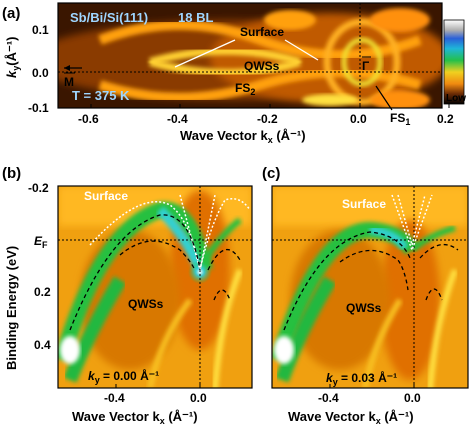 The width and height of the screenshot is (474, 428). What do you see at coordinates (456, 98) in the screenshot?
I see `colorbar-low-label: Low` at bounding box center [456, 98].